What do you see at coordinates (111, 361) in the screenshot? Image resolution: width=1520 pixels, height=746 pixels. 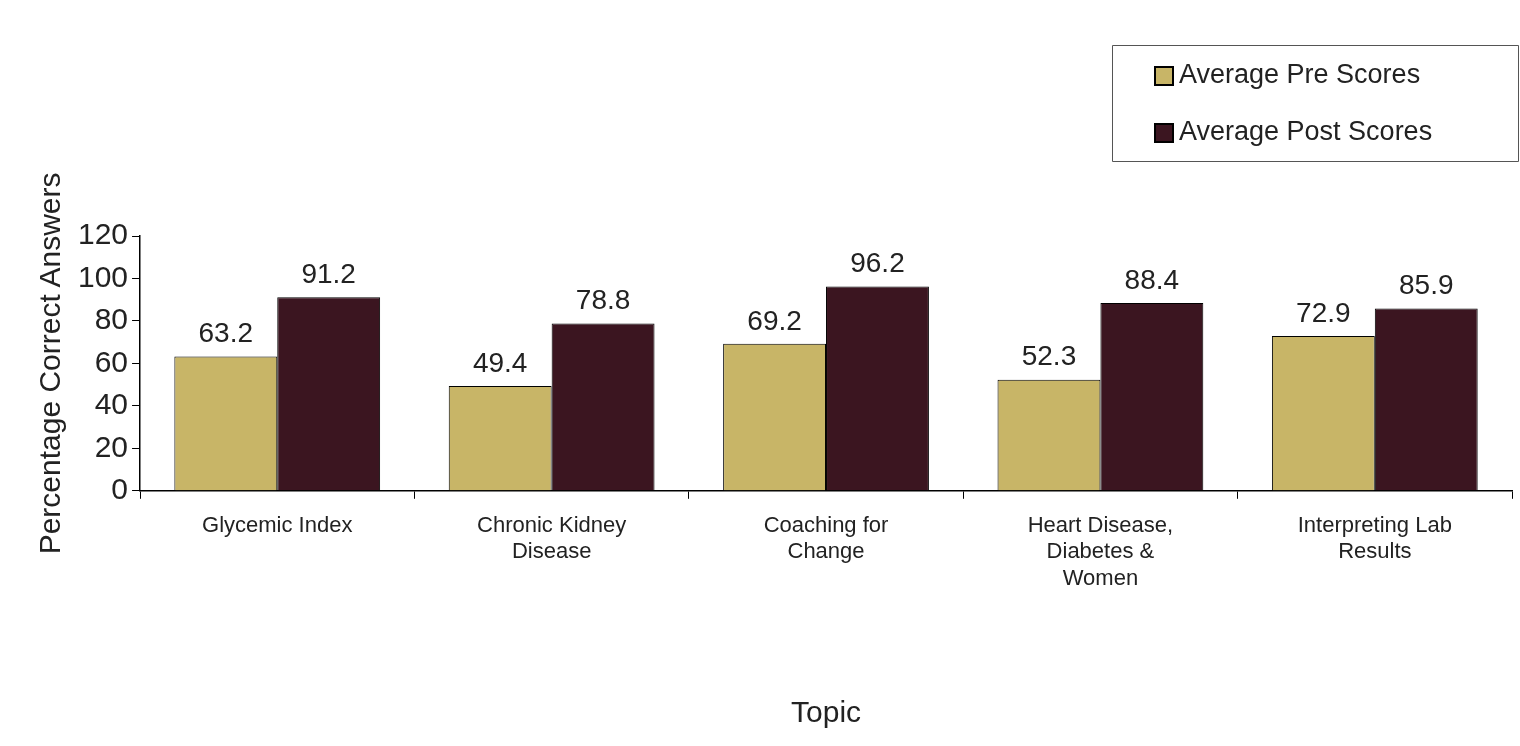 I see `y-tick-label: 60` at bounding box center [111, 361].